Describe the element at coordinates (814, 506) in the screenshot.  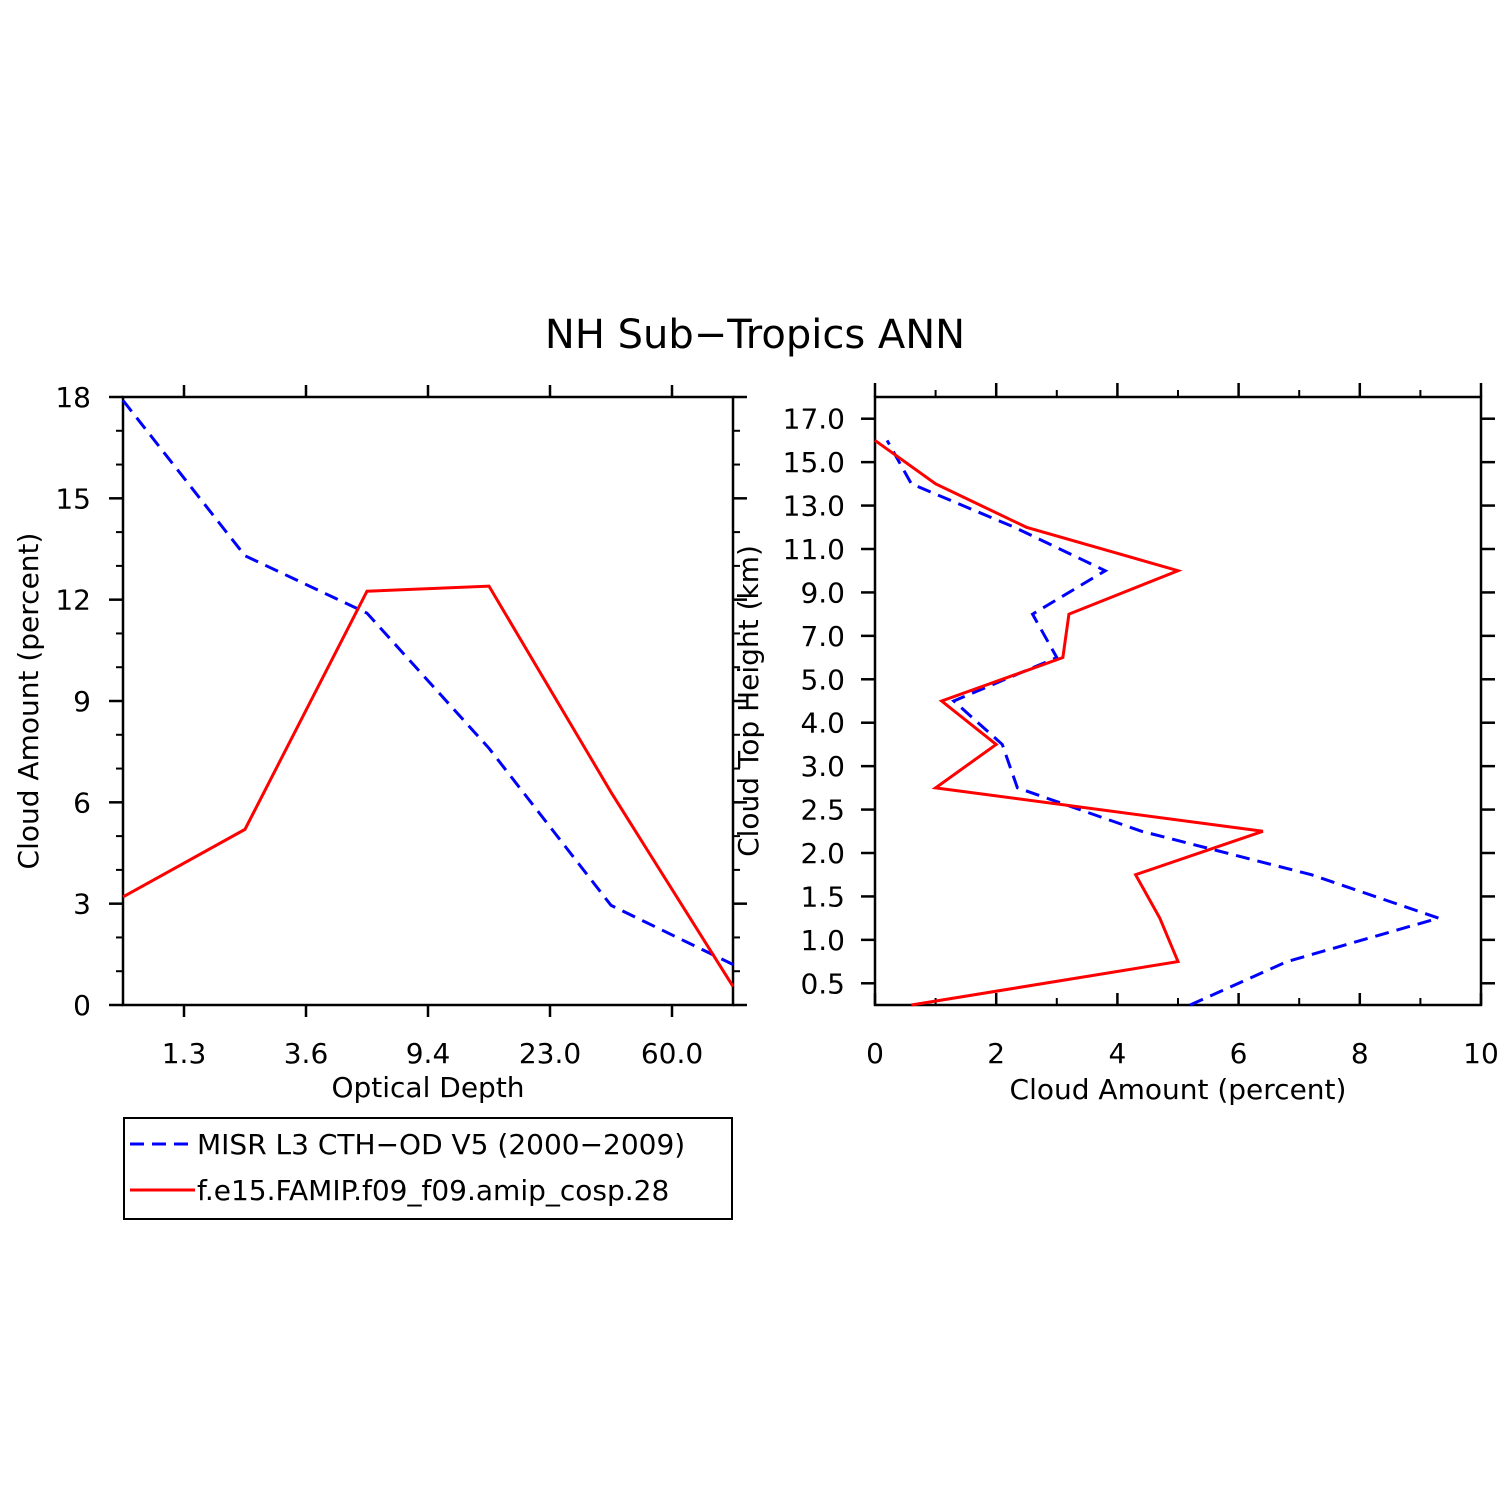
I see `right-ytick-label: 13.0` at that location.